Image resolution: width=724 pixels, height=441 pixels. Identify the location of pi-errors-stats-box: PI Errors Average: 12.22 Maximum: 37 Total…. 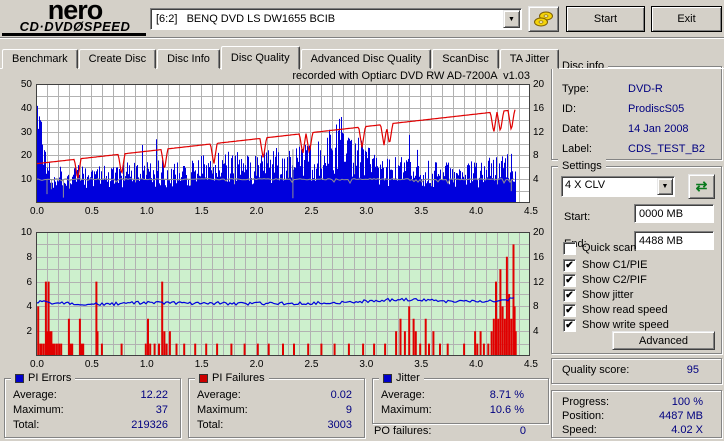
(92, 404).